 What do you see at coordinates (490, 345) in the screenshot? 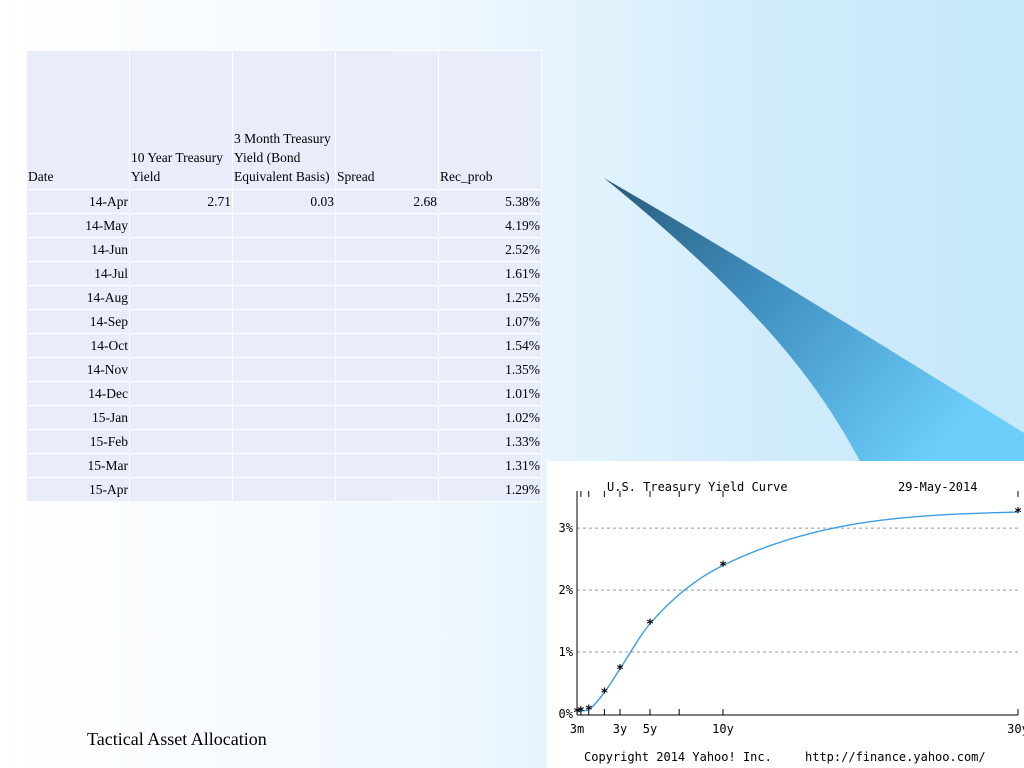
I see `cell-rec-prob: 1.54%` at bounding box center [490, 345].